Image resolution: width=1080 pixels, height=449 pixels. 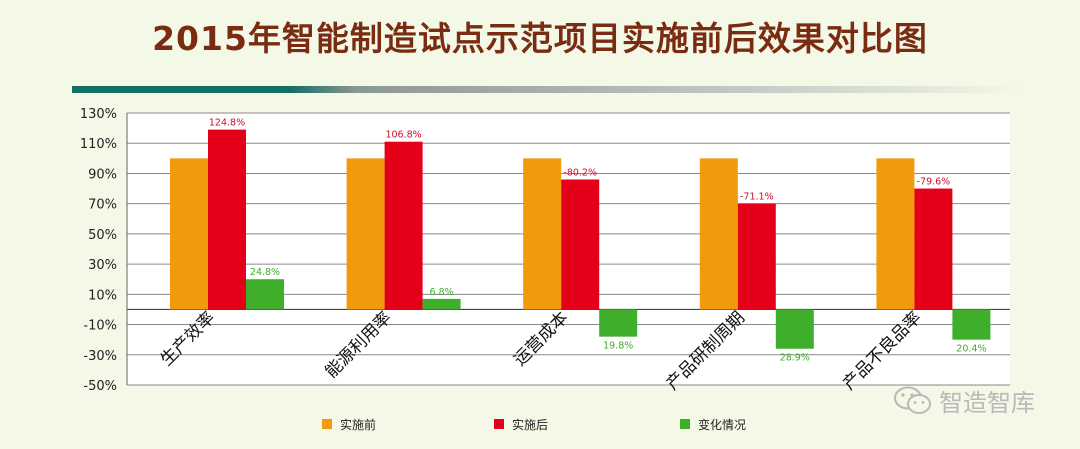 I want to click on y-tick-label: -50%, so click(x=100, y=386).